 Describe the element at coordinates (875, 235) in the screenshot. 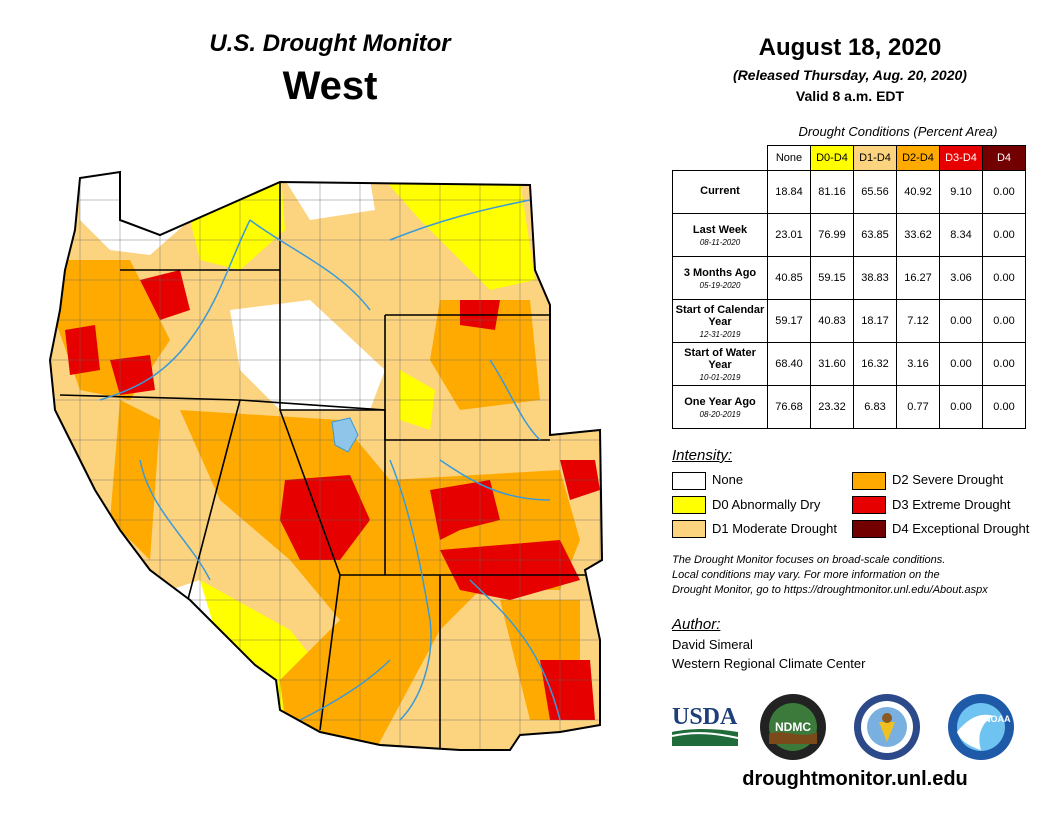

I see `table-cell: 63.85` at that location.